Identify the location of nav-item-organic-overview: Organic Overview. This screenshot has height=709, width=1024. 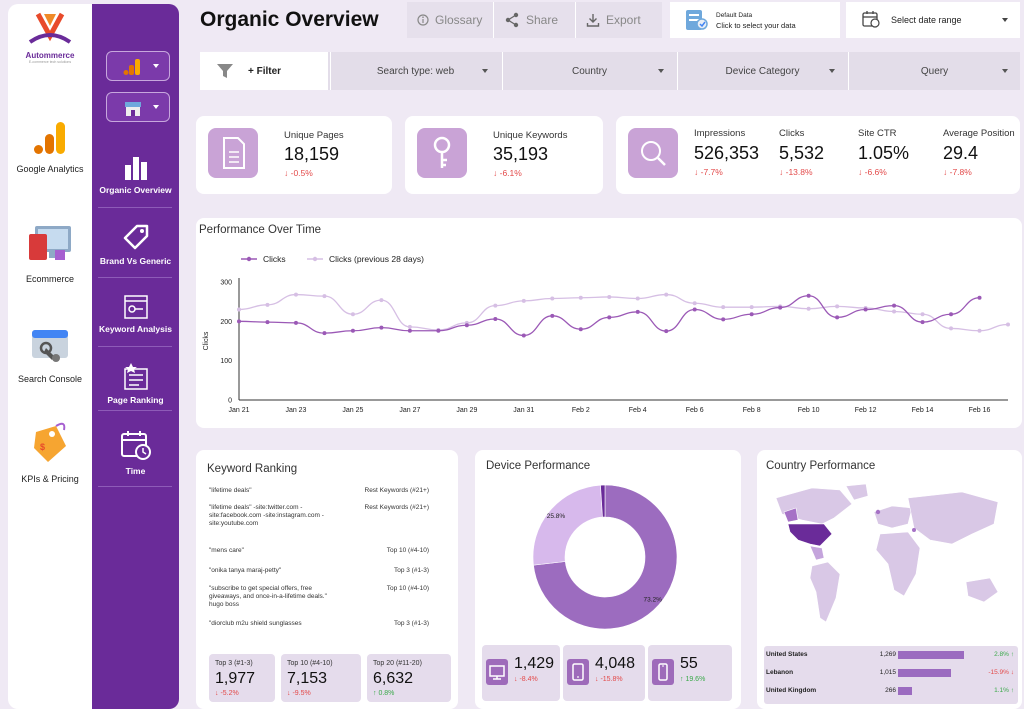
(135, 175).